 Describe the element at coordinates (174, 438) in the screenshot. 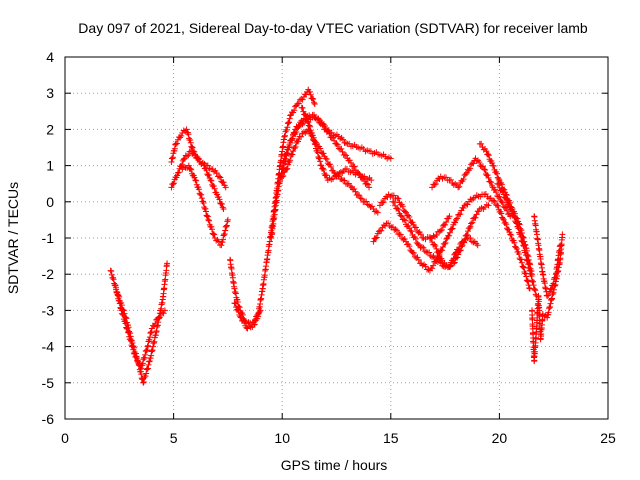

I see `x-tick-label: 5` at that location.